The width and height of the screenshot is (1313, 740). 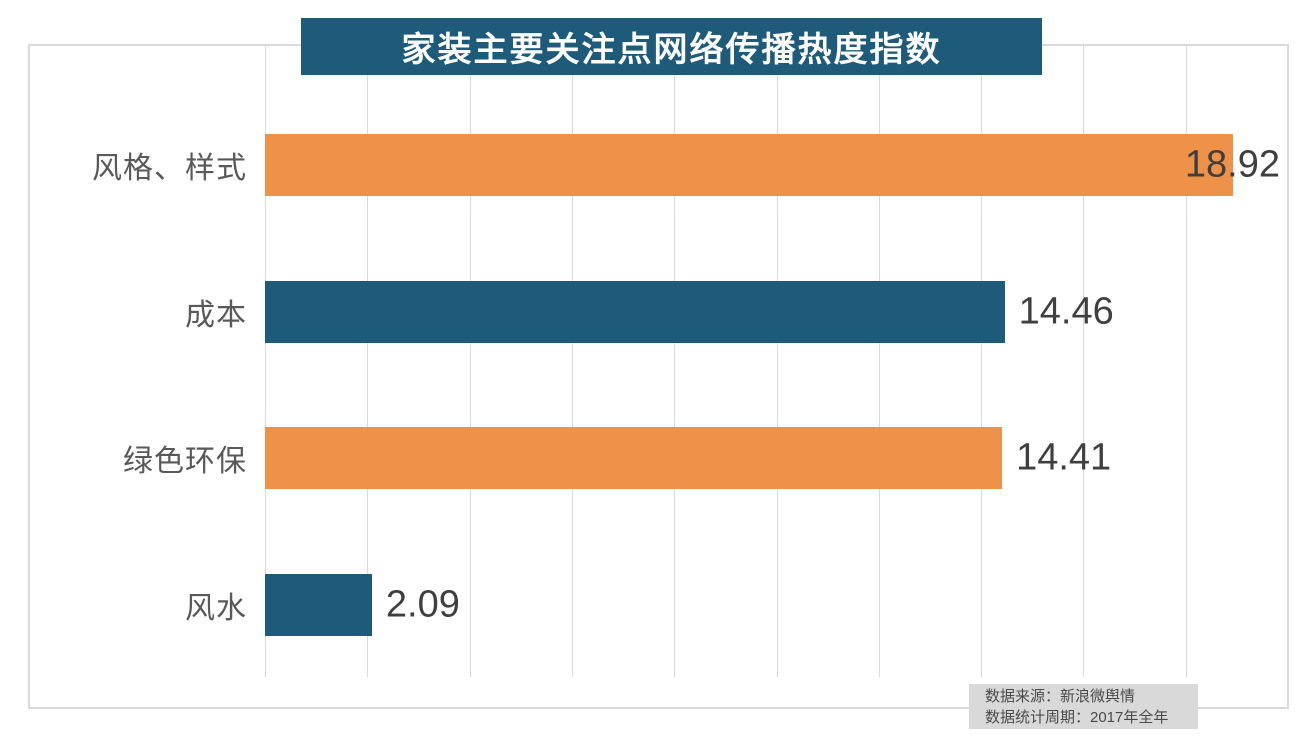 What do you see at coordinates (1077, 717) in the screenshot?
I see `data-period-line: 数据统计周期：2017年全年` at bounding box center [1077, 717].